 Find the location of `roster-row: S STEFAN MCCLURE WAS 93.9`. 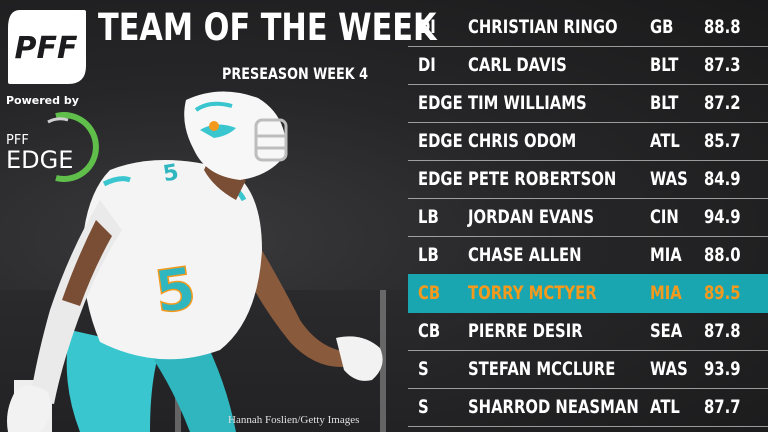

roster-row: S STEFAN MCCLURE WAS 93.9 is located at coordinates (588, 369).